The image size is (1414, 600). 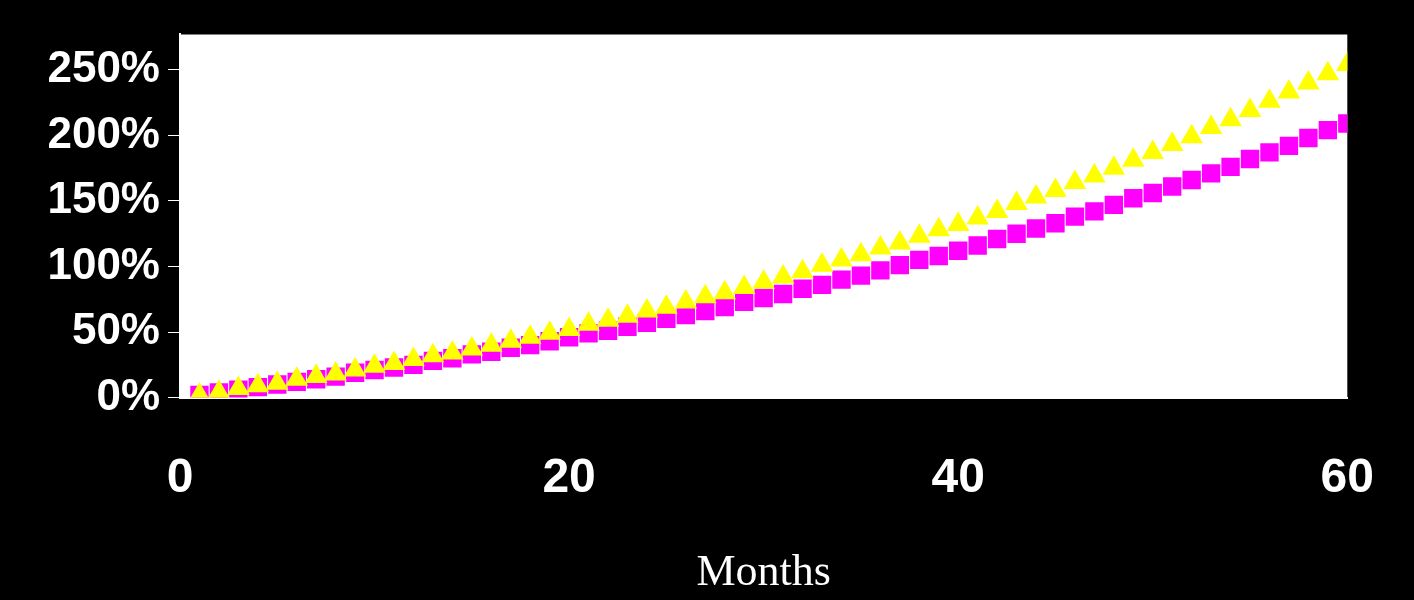 I want to click on x-tick-label: 40, so click(x=958, y=475).